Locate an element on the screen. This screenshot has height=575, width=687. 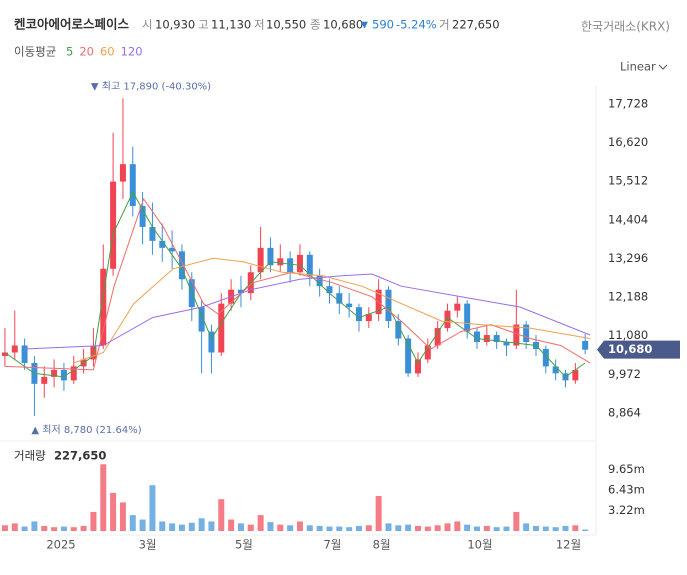
low-label: 저 is located at coordinates (259, 25).